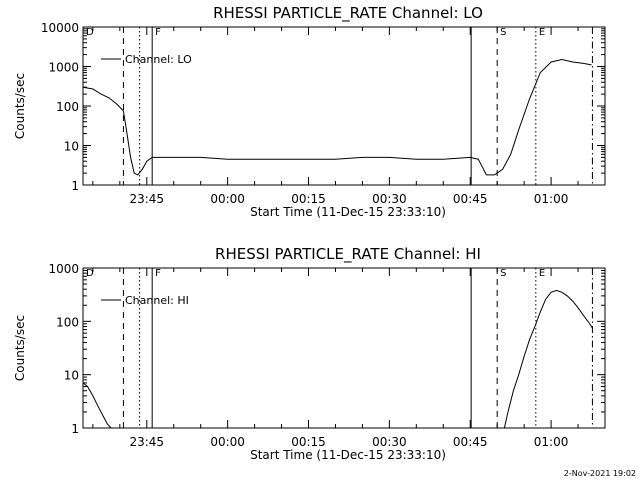 The height and width of the screenshot is (480, 640). I want to click on legend-label: Channel: HI, so click(157, 300).